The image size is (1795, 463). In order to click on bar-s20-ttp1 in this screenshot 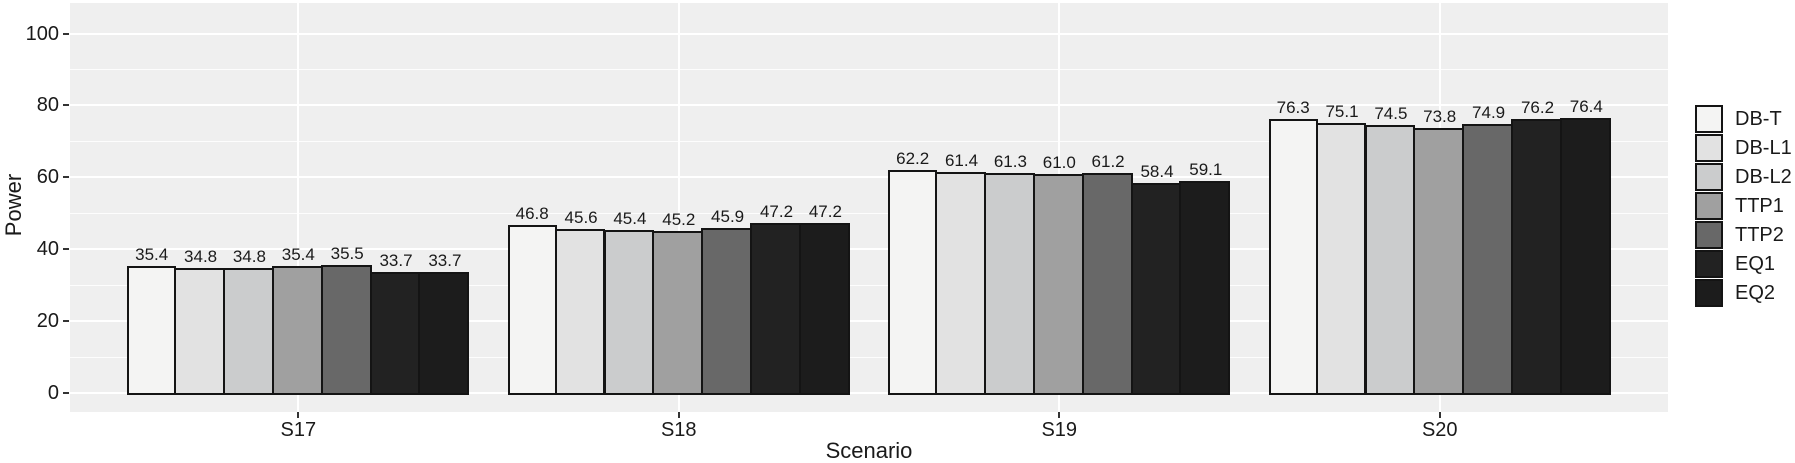, I will do `click(1439, 261)`.